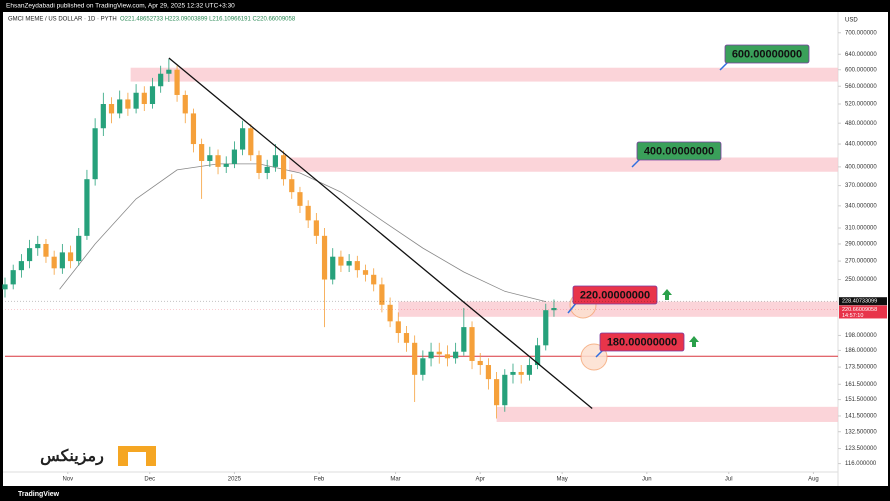  What do you see at coordinates (72, 457) in the screenshot?
I see `watermark: رمزینکس` at bounding box center [72, 457].